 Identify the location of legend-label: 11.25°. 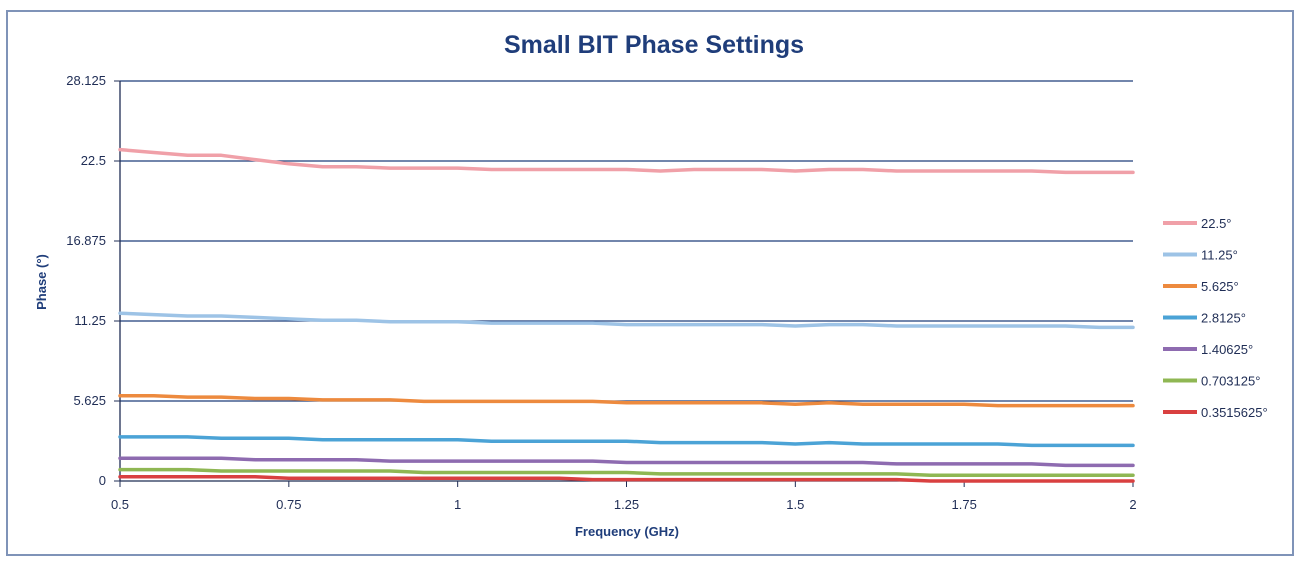
(1219, 255).